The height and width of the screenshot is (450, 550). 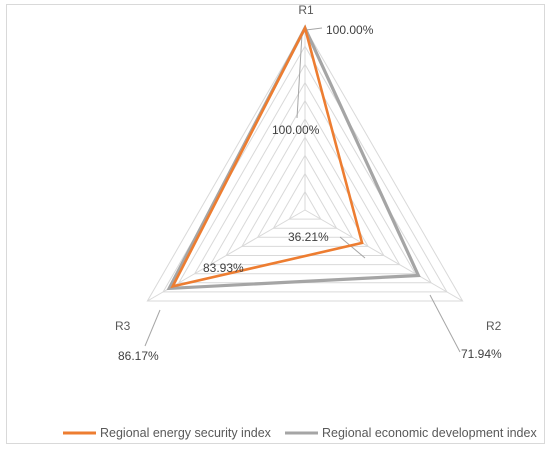 I want to click on legend-label-energy: Regional energy security index, so click(x=186, y=433).